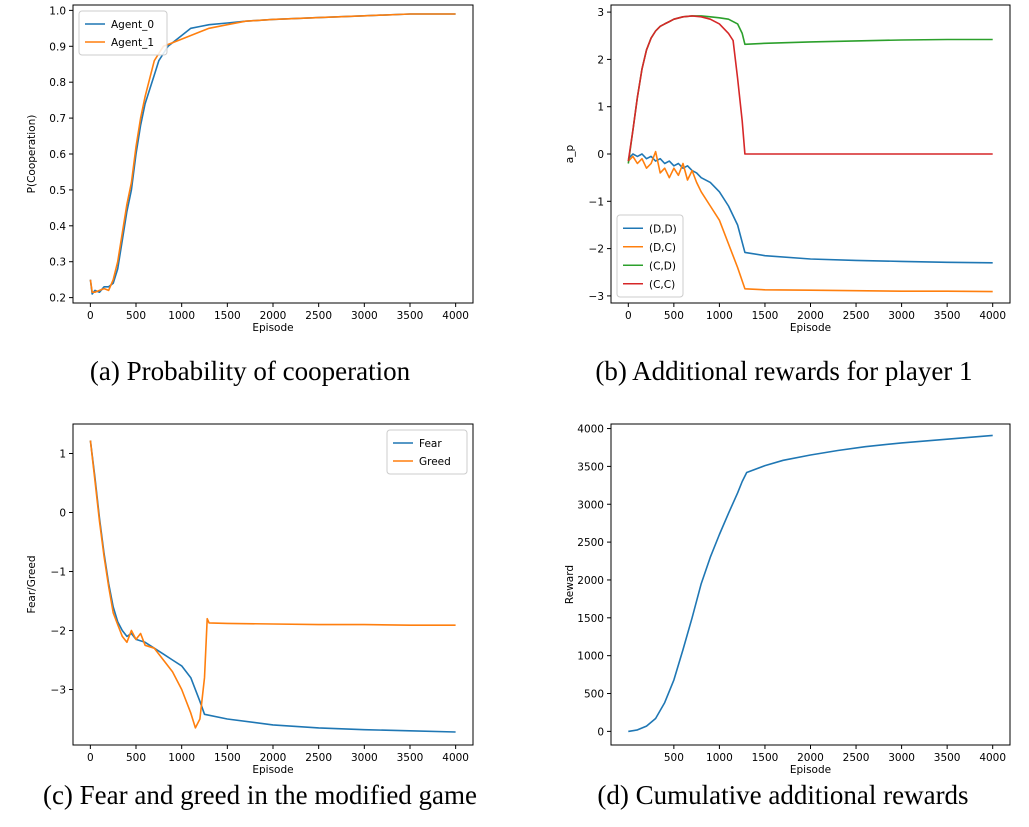 Image resolution: width=1029 pixels, height=827 pixels. Describe the element at coordinates (430, 444) in the screenshot. I see `legend-label-c: Fear` at that location.